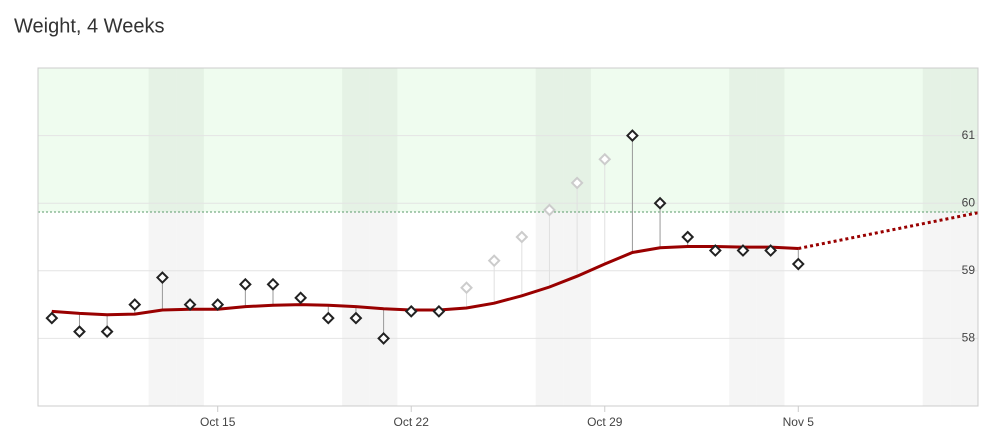  Describe the element at coordinates (969, 202) in the screenshot. I see `y-tick-label: 60` at that location.